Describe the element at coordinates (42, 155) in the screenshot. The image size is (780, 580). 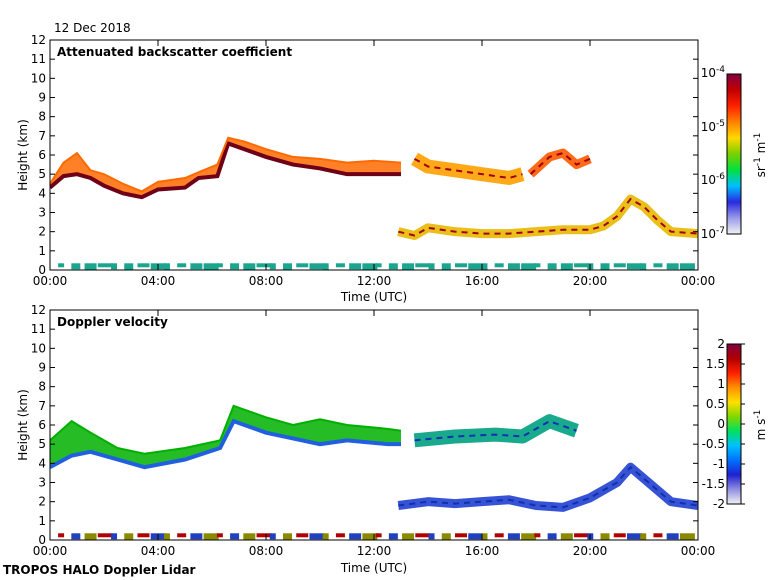
I see `y-tick-label: 6` at that location.